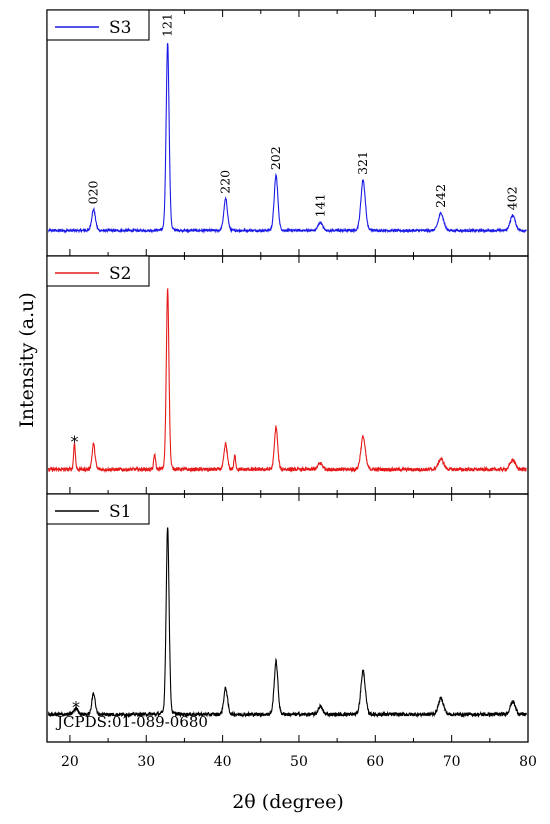 The height and width of the screenshot is (824, 550). I want to click on x-axis: 20 30 40 50 60 70 80, so click(299, 762).